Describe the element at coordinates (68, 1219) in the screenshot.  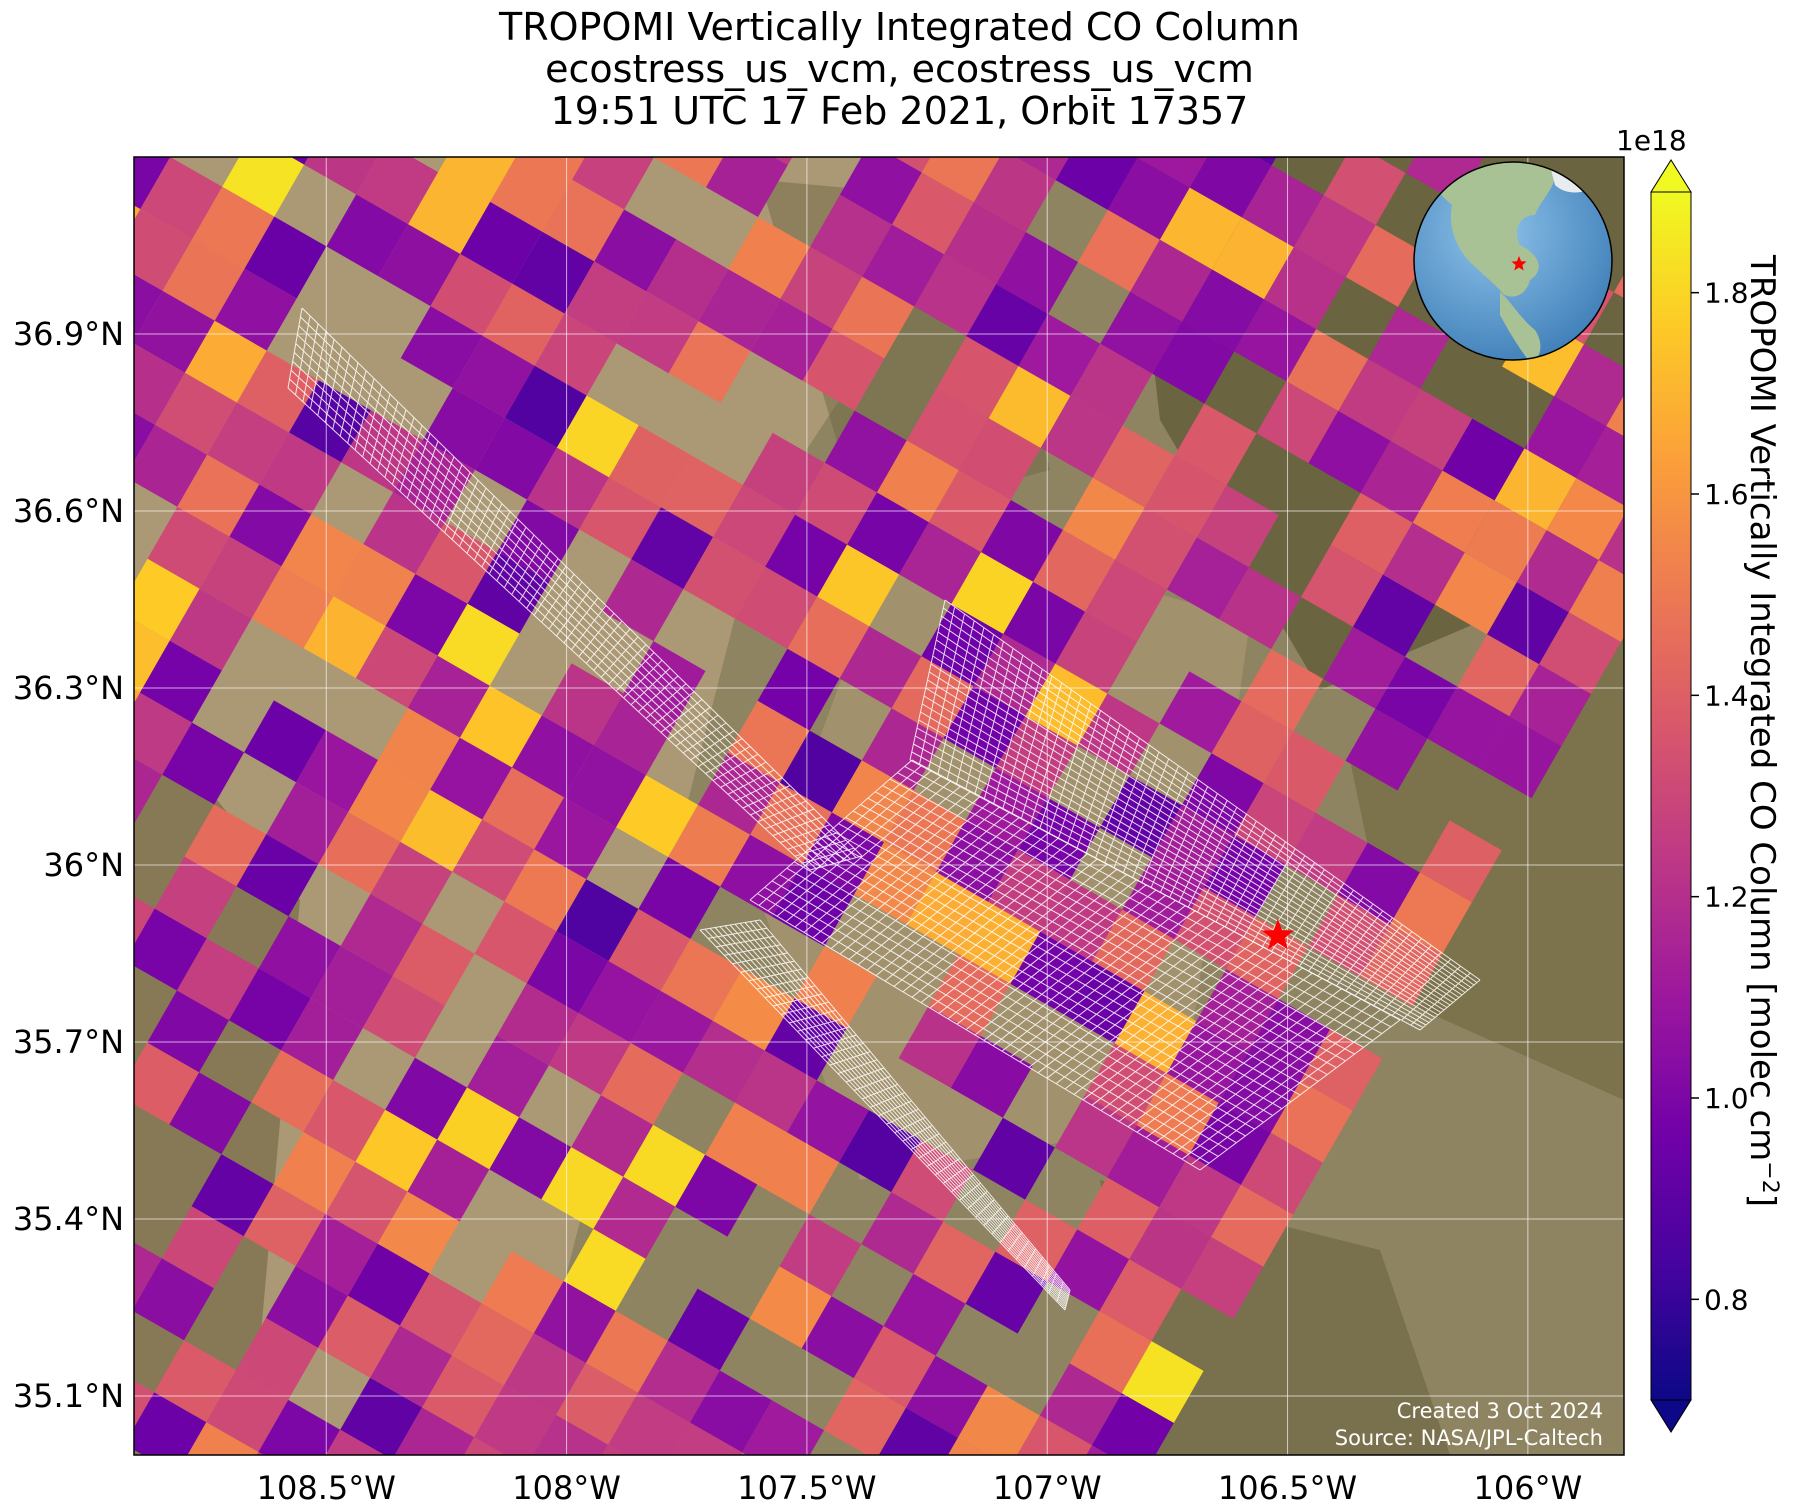
I see `lat-tick-label: 35.4°N` at that location.